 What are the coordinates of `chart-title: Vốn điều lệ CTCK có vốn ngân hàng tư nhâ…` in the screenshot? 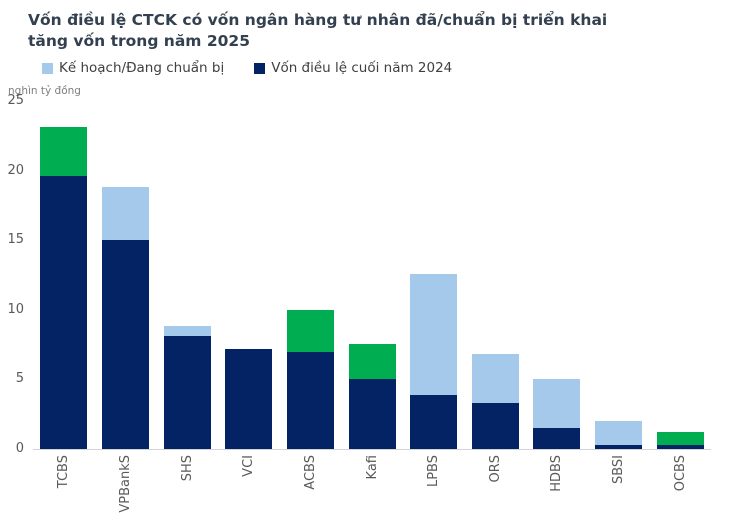 It's located at (317, 31).